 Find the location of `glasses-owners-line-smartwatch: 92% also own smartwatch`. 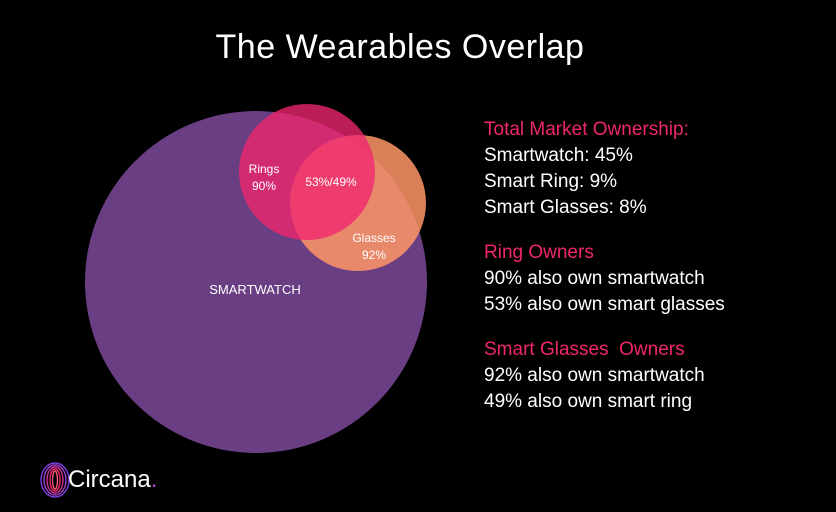

glasses-owners-line-smartwatch: 92% also own smartwatch is located at coordinates (594, 375).